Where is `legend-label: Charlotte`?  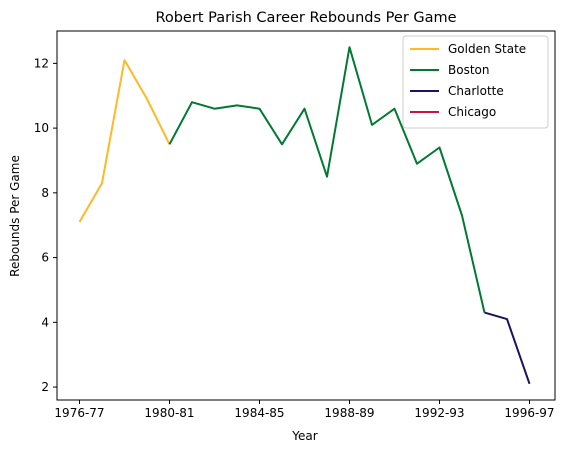
legend-label: Charlotte is located at coordinates (476, 91).